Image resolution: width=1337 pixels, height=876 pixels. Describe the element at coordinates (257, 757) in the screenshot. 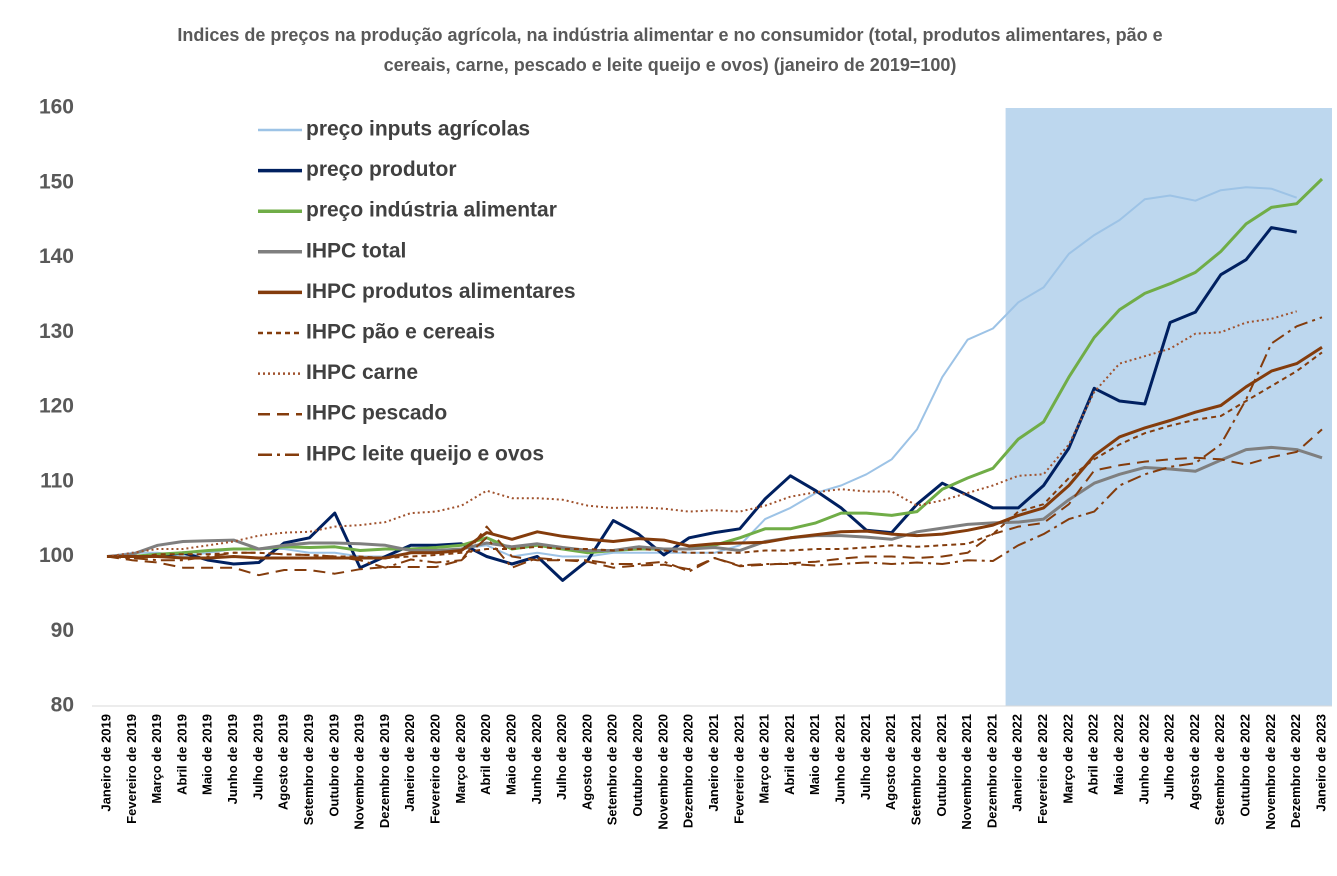

I see `x-tick-label: Julho de 2019` at that location.